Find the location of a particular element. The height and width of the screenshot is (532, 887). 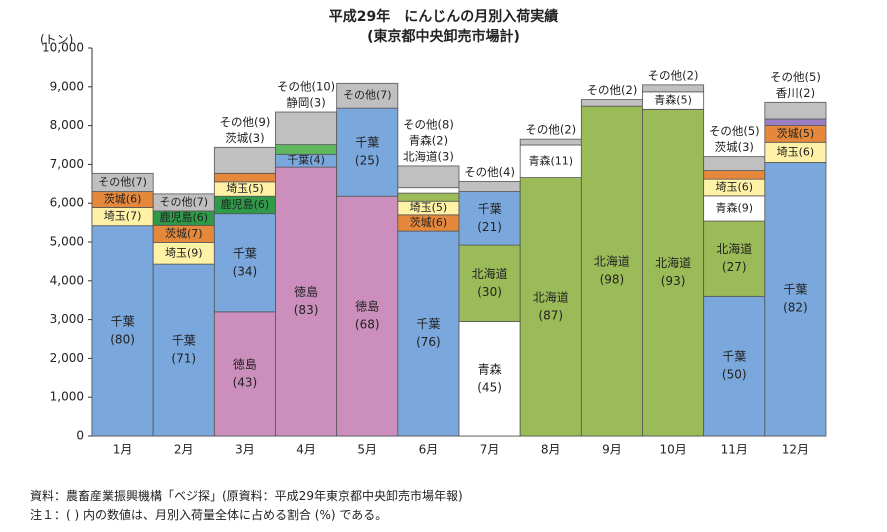

segment-pct-label: (76) is located at coordinates (428, 342).